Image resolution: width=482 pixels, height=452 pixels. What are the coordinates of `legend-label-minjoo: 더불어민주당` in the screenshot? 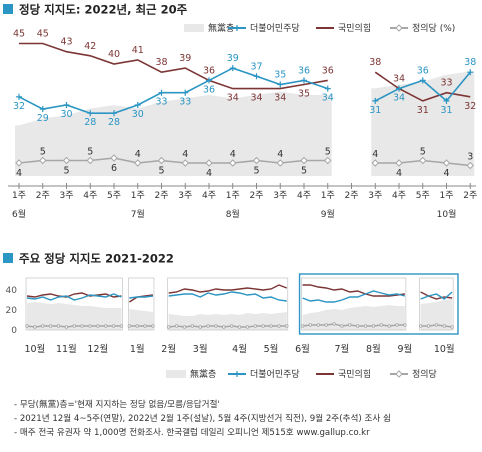 It's located at (275, 28).